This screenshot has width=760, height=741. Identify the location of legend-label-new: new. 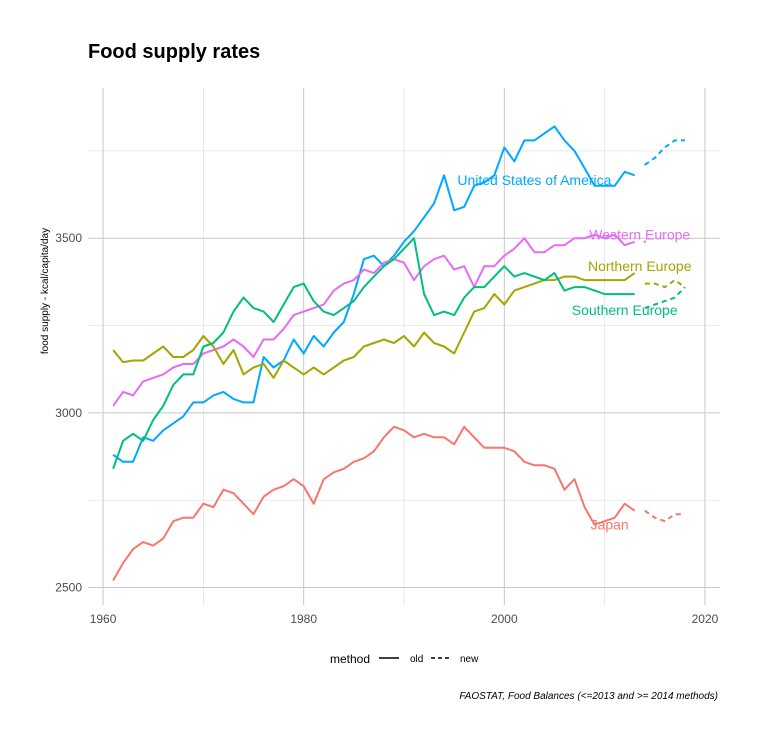
(469, 659).